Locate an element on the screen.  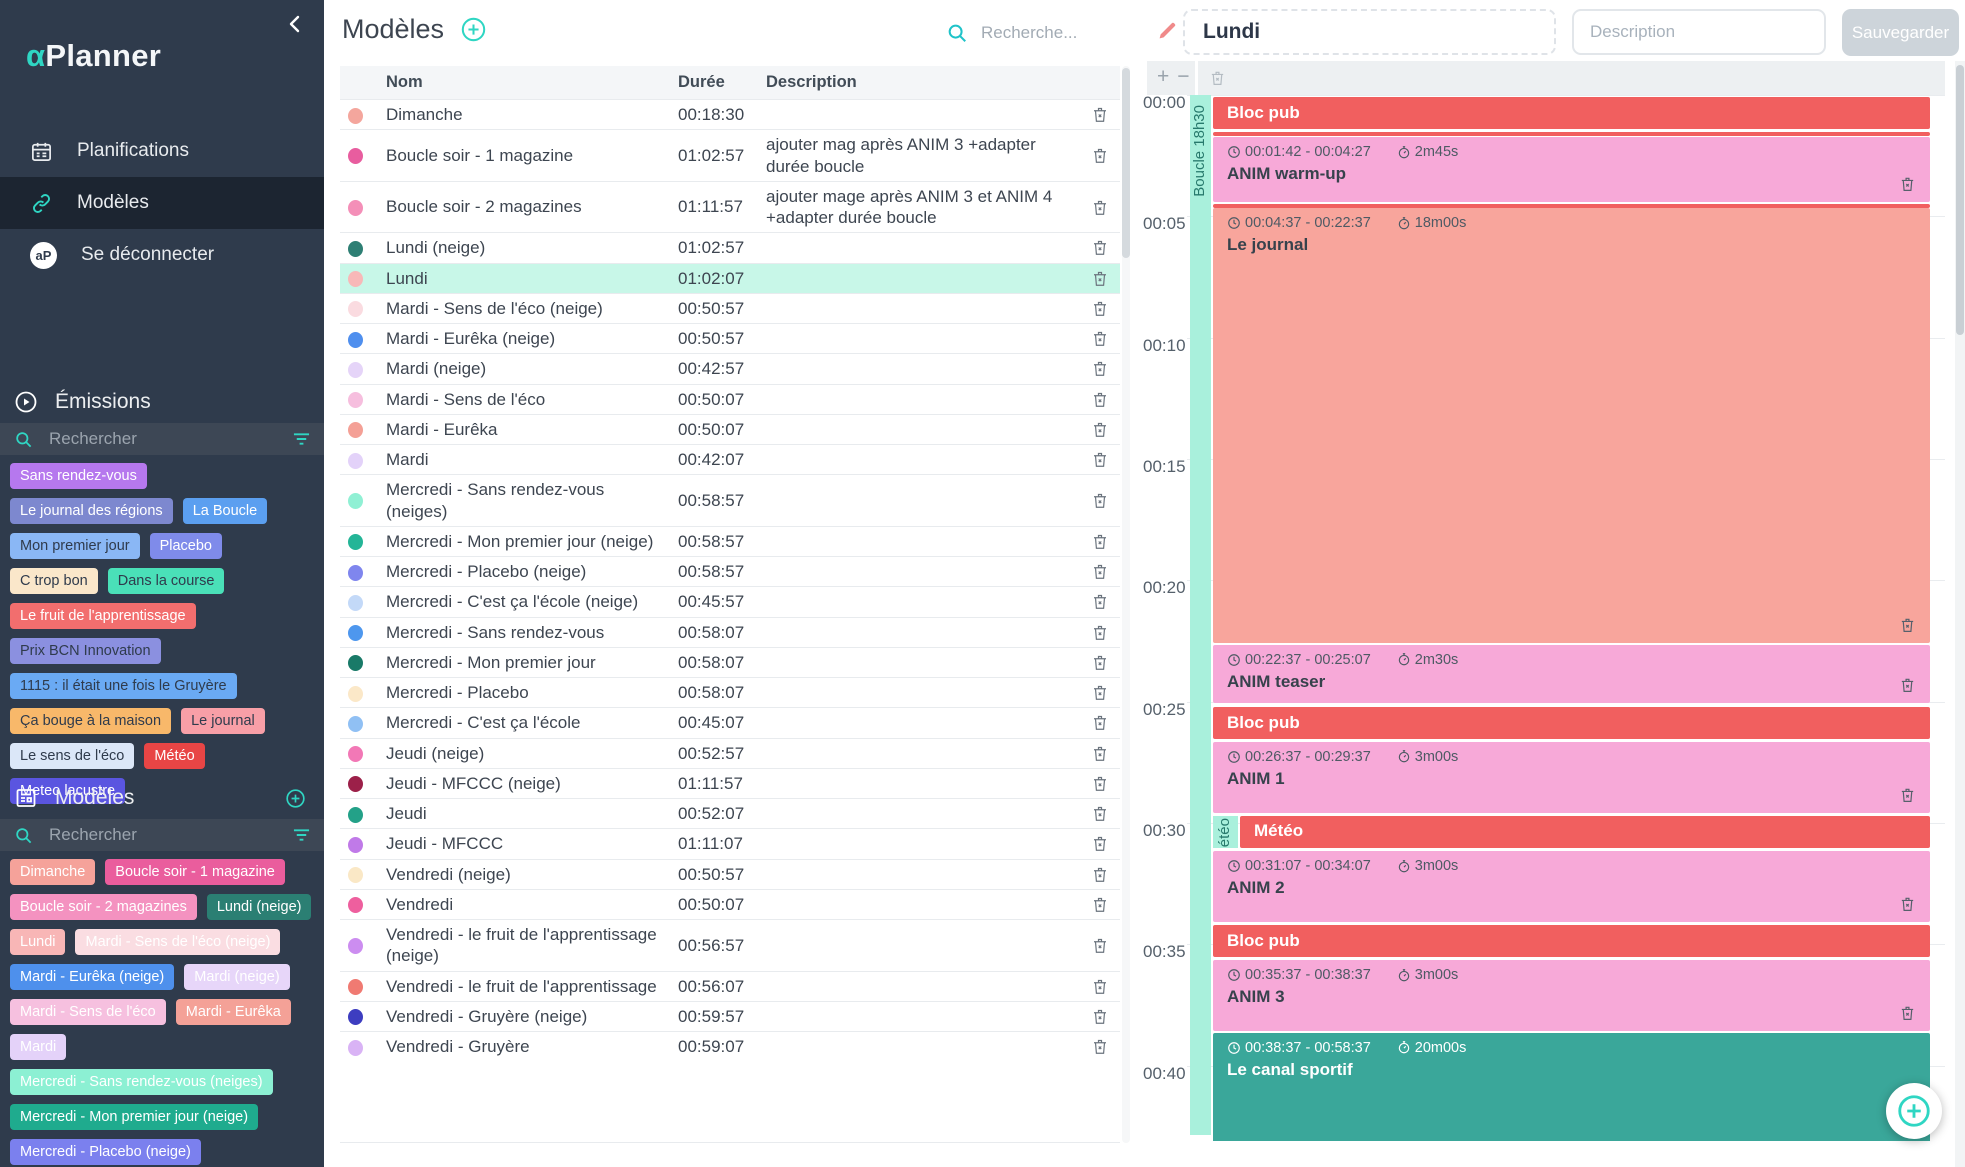
model-name-input is located at coordinates (1369, 32).